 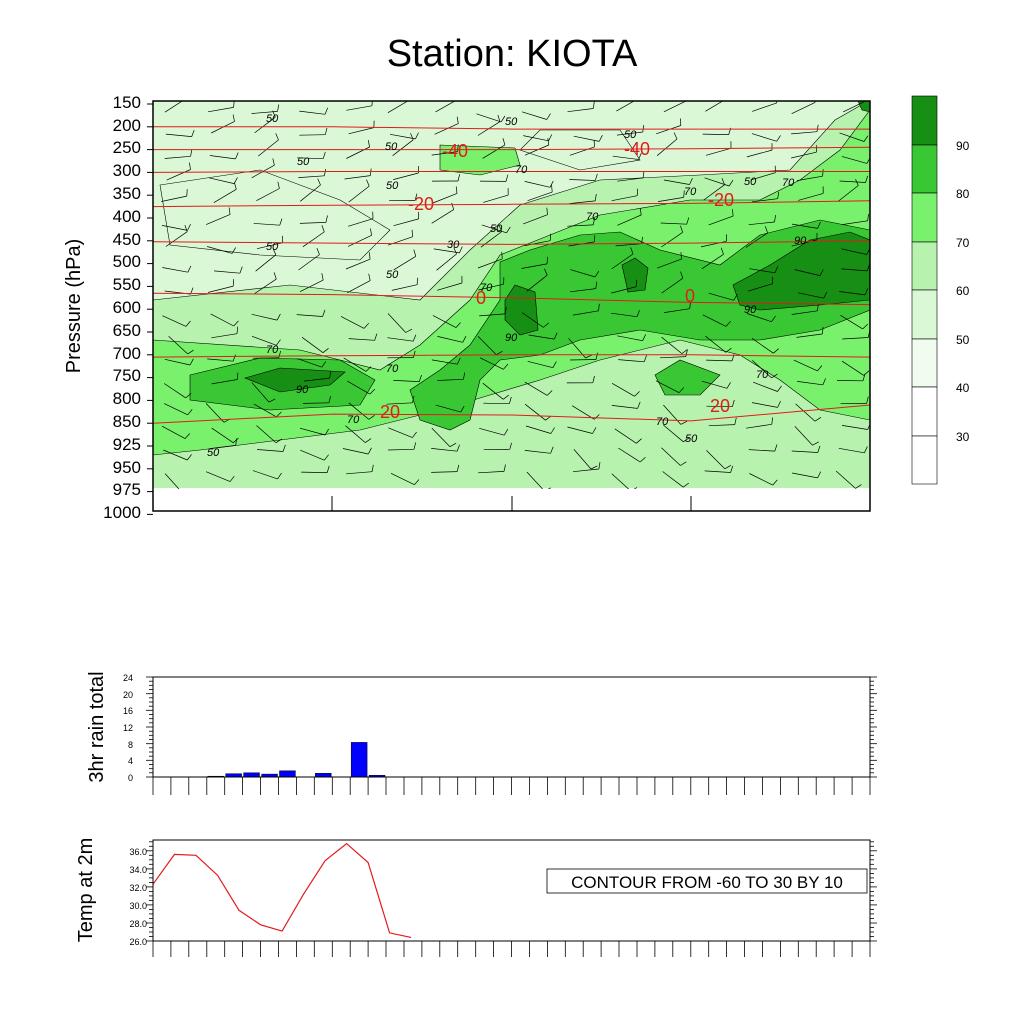 I want to click on colorbar-label: 90, so click(x=963, y=146).